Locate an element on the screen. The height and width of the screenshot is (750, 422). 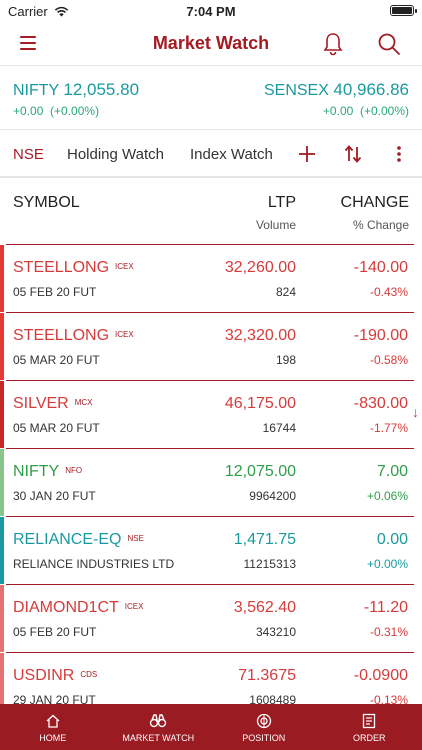
status-bar: Carrier 7:04 PM is located at coordinates (211, 11).